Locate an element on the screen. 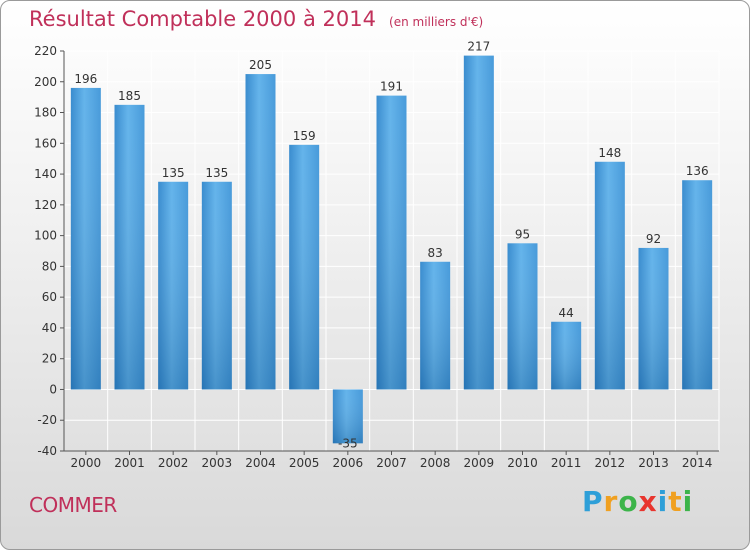 Image resolution: width=750 pixels, height=550 pixels. x-tick-label: 2010 is located at coordinates (522, 463).